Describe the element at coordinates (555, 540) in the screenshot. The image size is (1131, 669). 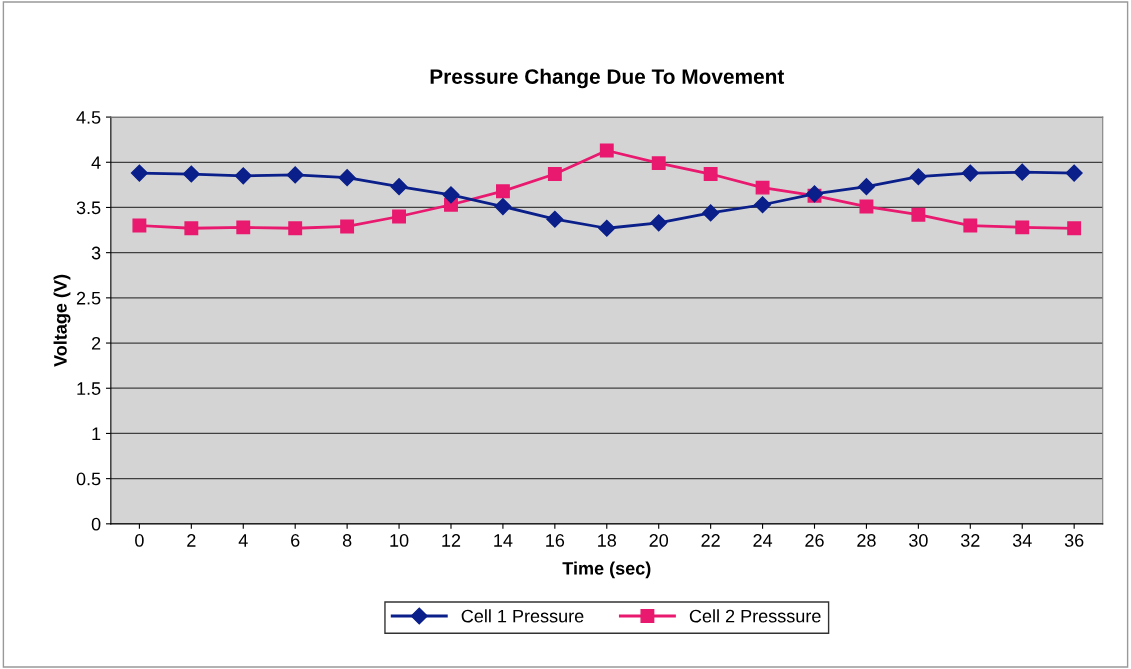
I see `x-tick-label: 16` at that location.